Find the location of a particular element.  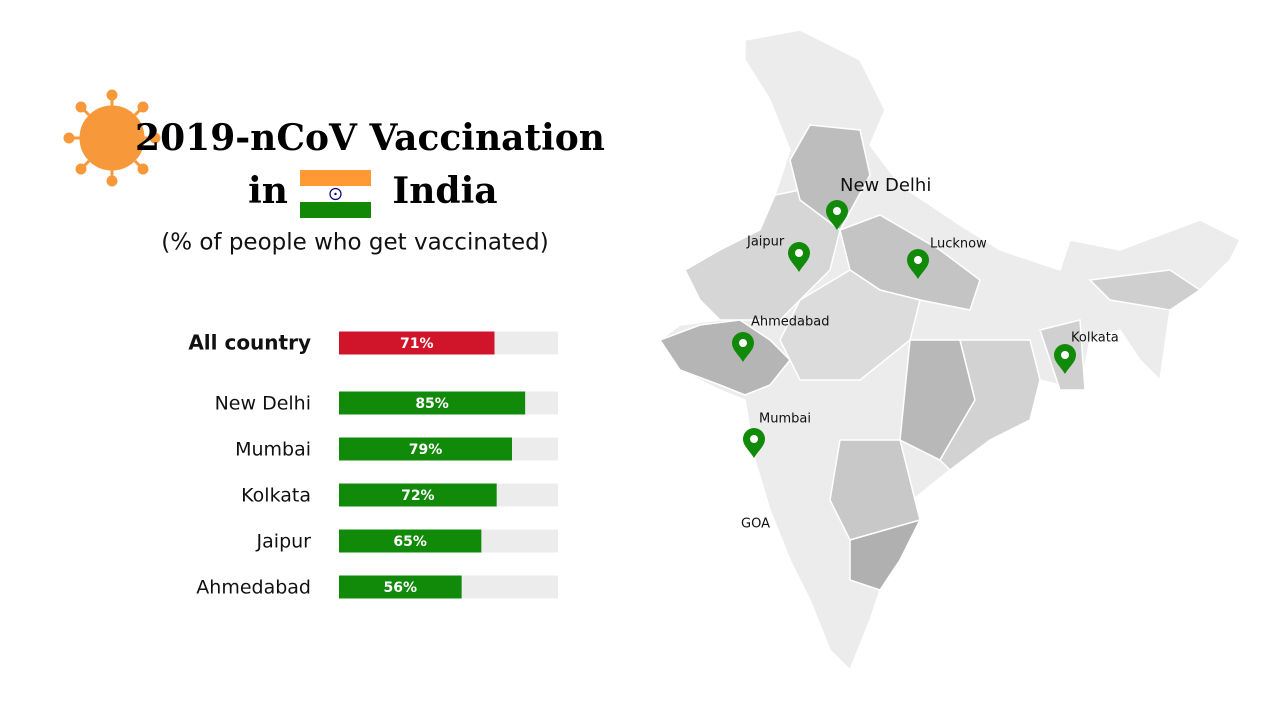

value-label: 85% is located at coordinates (432, 404).